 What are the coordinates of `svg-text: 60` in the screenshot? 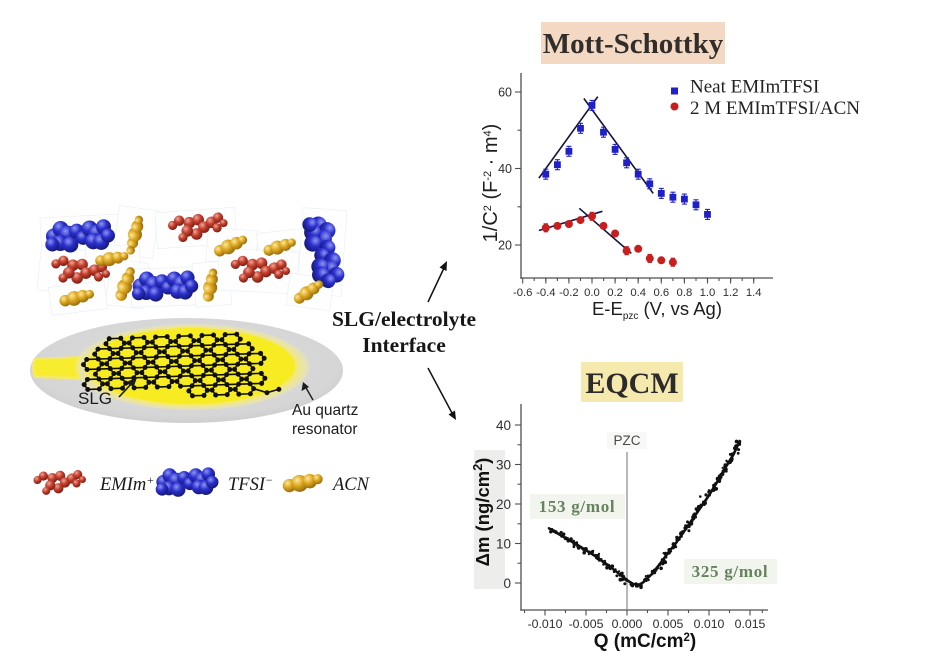 It's located at (505, 93).